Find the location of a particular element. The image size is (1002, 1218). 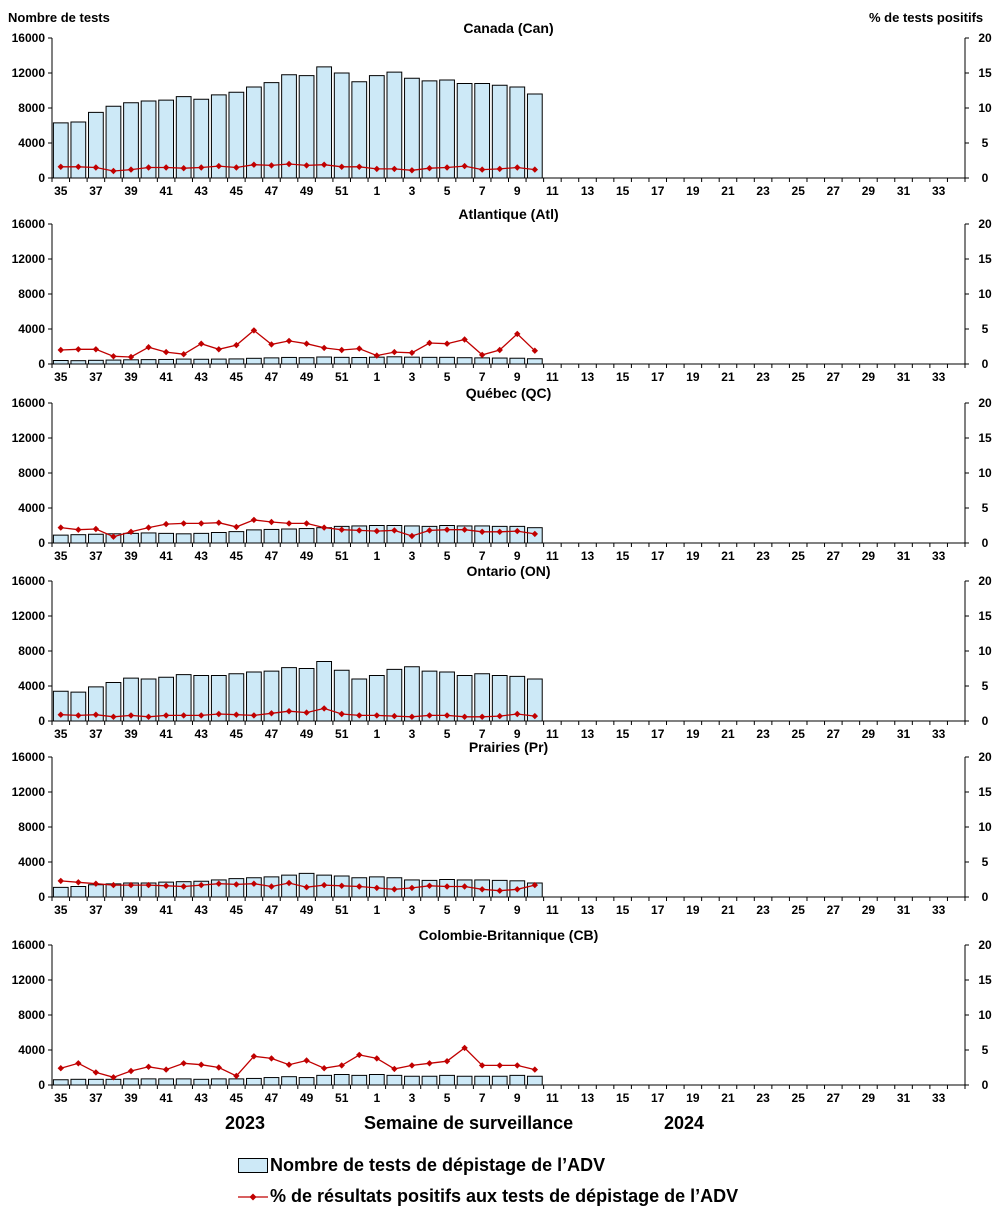

y-left-tick-label: 0 is located at coordinates (41, 721).